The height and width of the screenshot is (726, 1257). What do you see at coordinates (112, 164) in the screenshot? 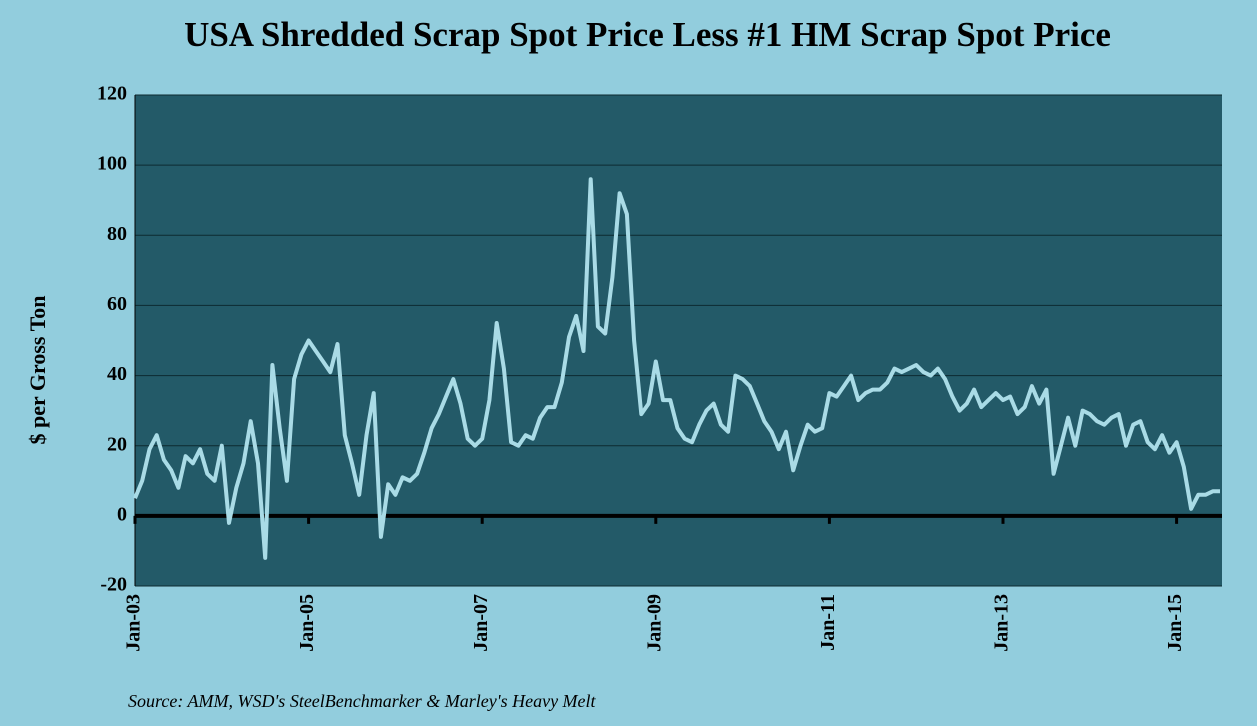
I see `y-tick-label: 100` at bounding box center [112, 164].